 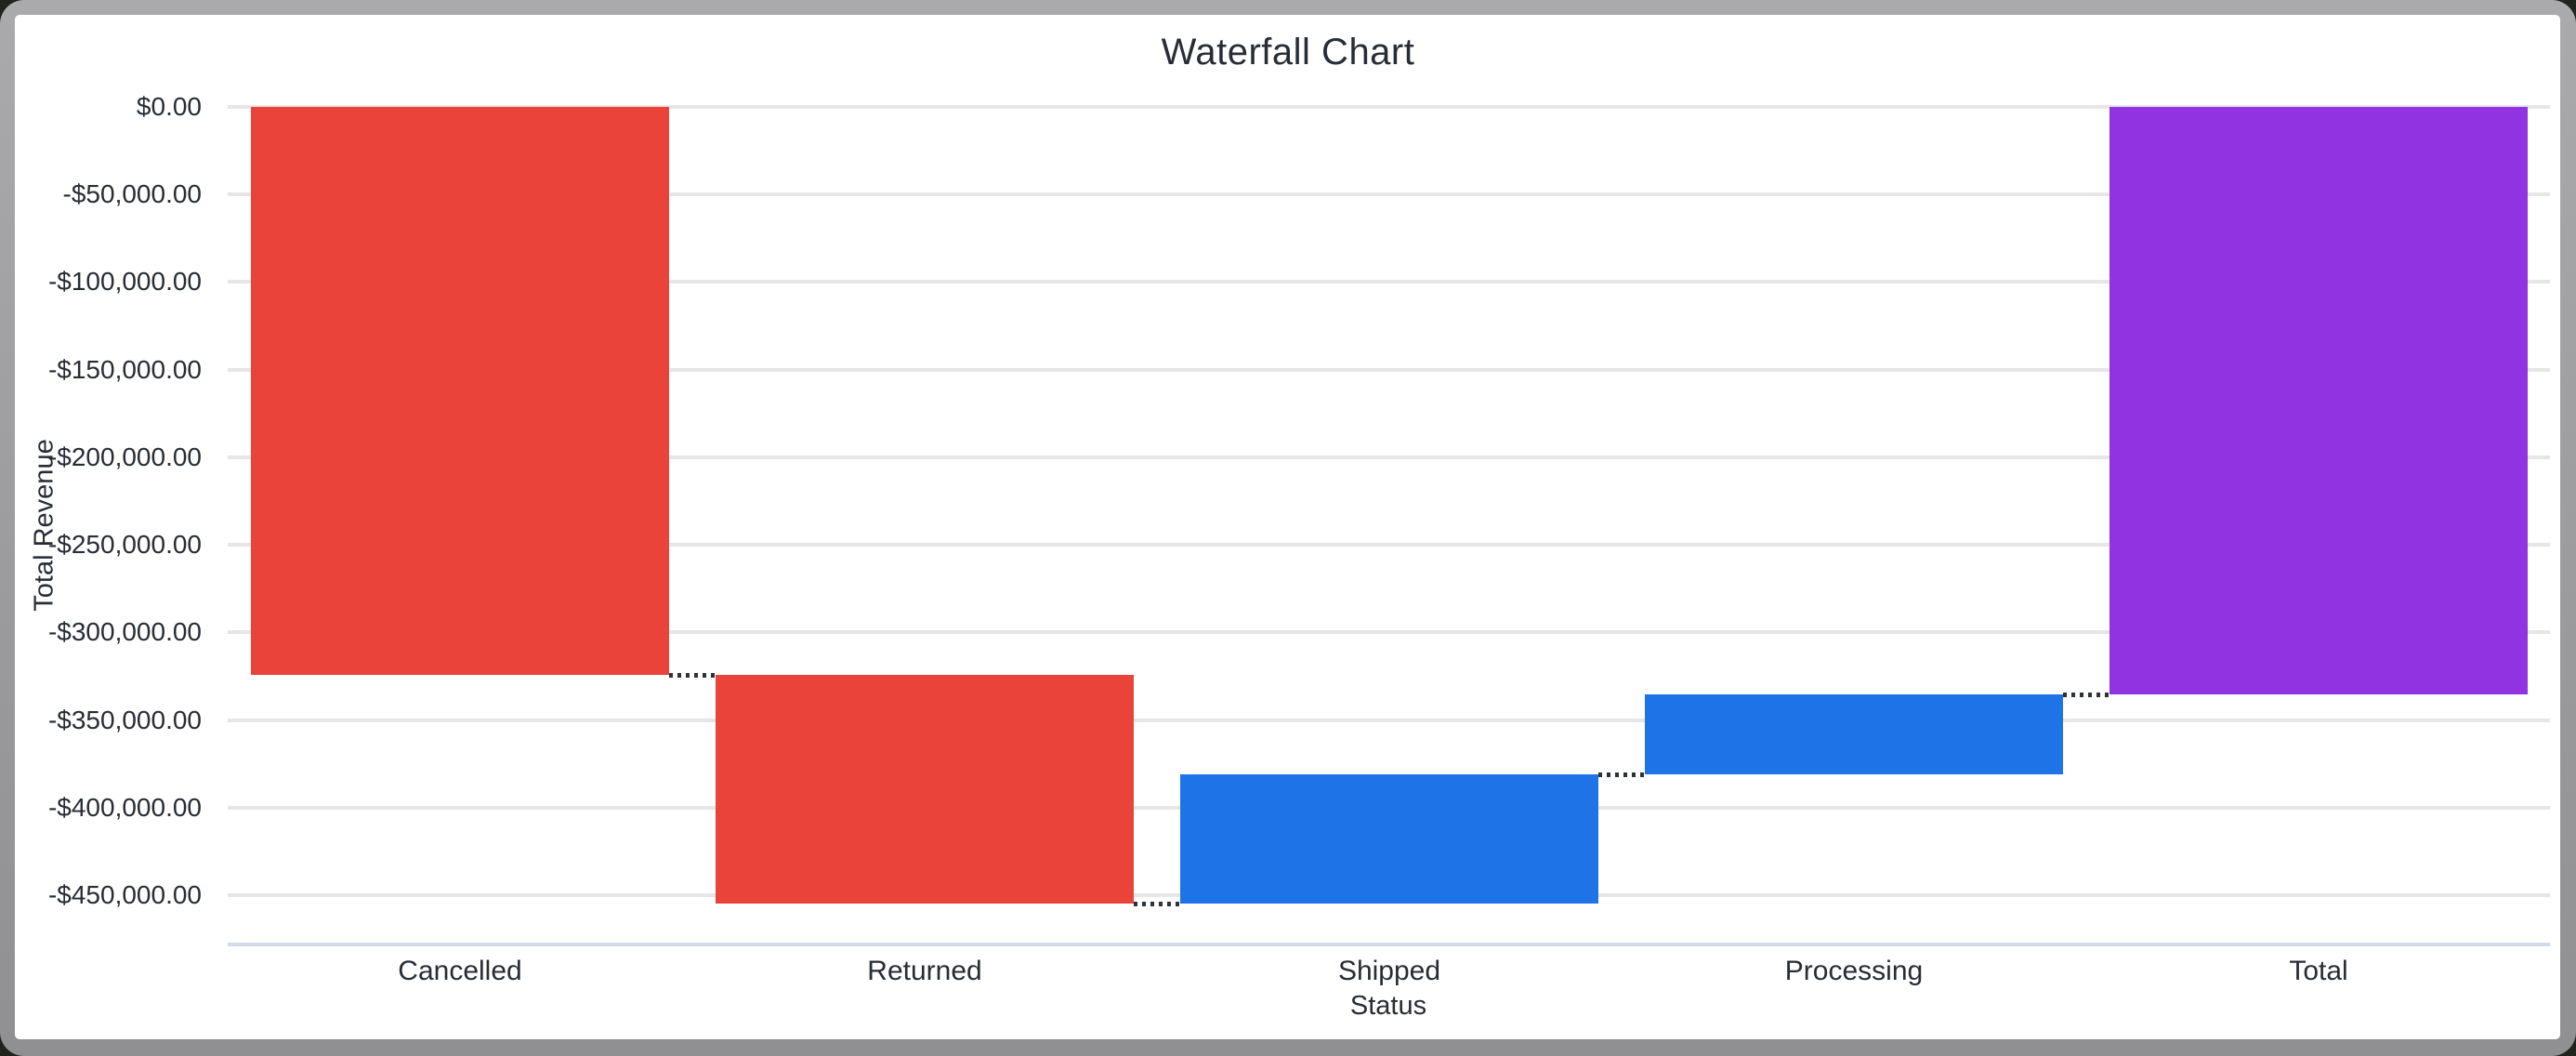 I want to click on y-tick-label: -$450,000.00, so click(x=124, y=895).